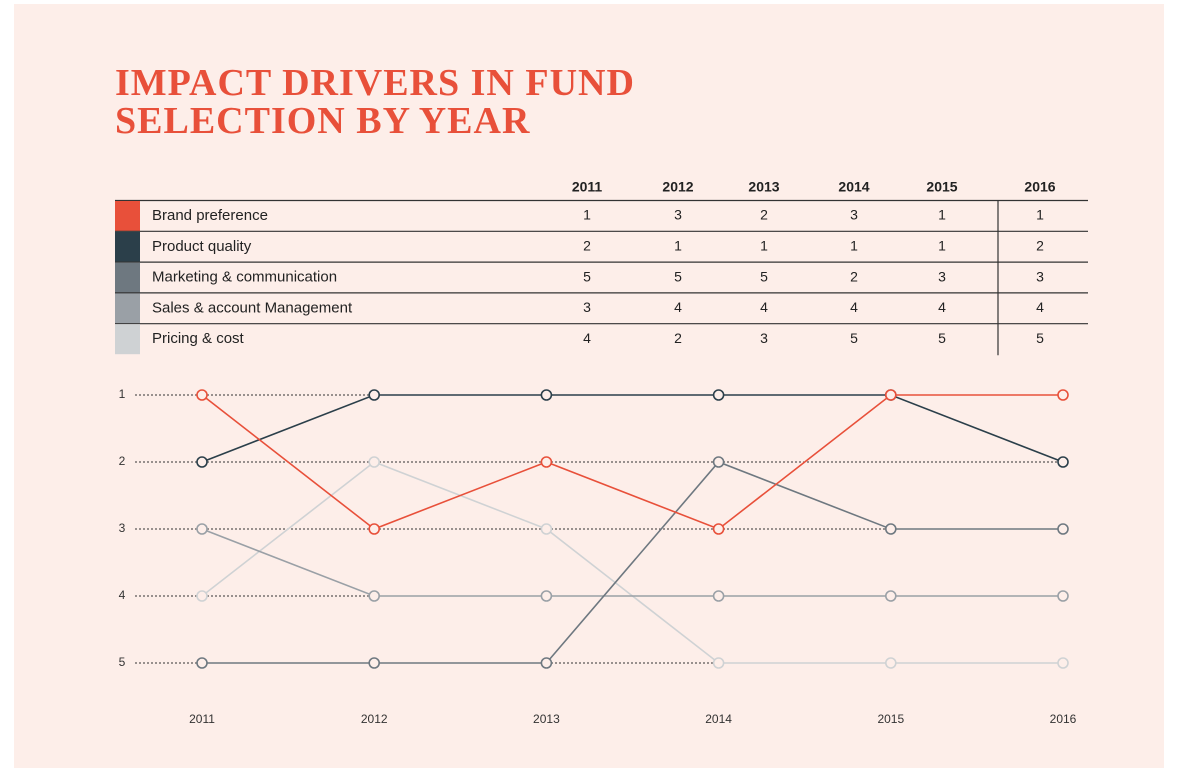 This screenshot has width=1178, height=772. Describe the element at coordinates (1039, 187) in the screenshot. I see `table-header: 2016` at that location.